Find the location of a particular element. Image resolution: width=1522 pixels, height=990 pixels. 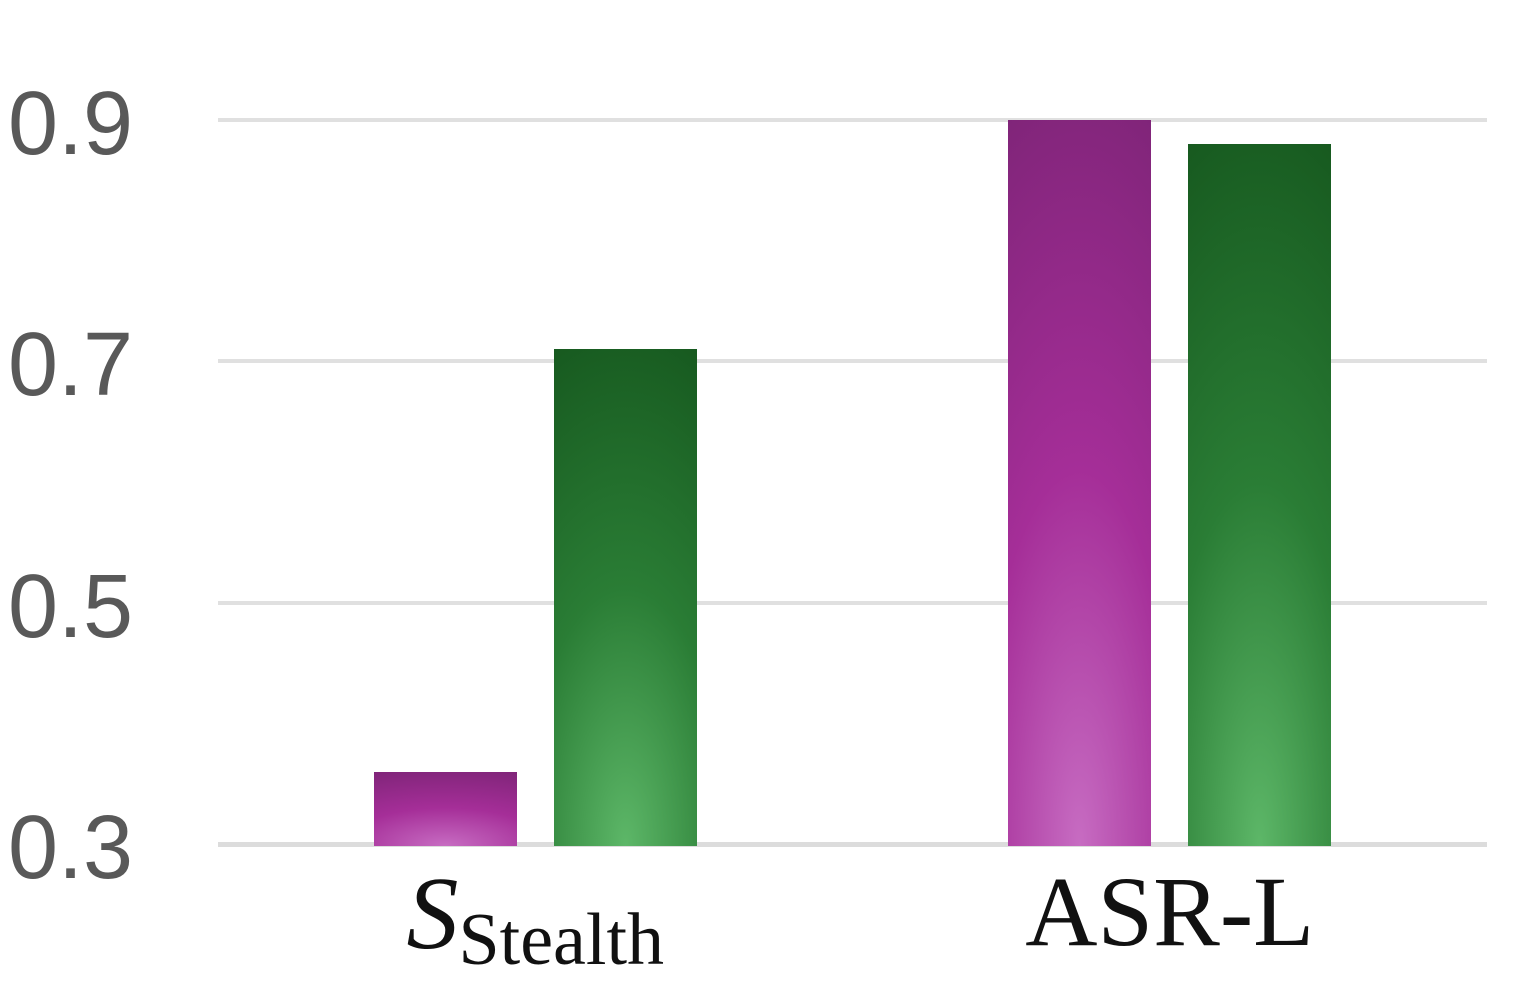

x-category-subscript-text: Stealth is located at coordinates (561, 940).